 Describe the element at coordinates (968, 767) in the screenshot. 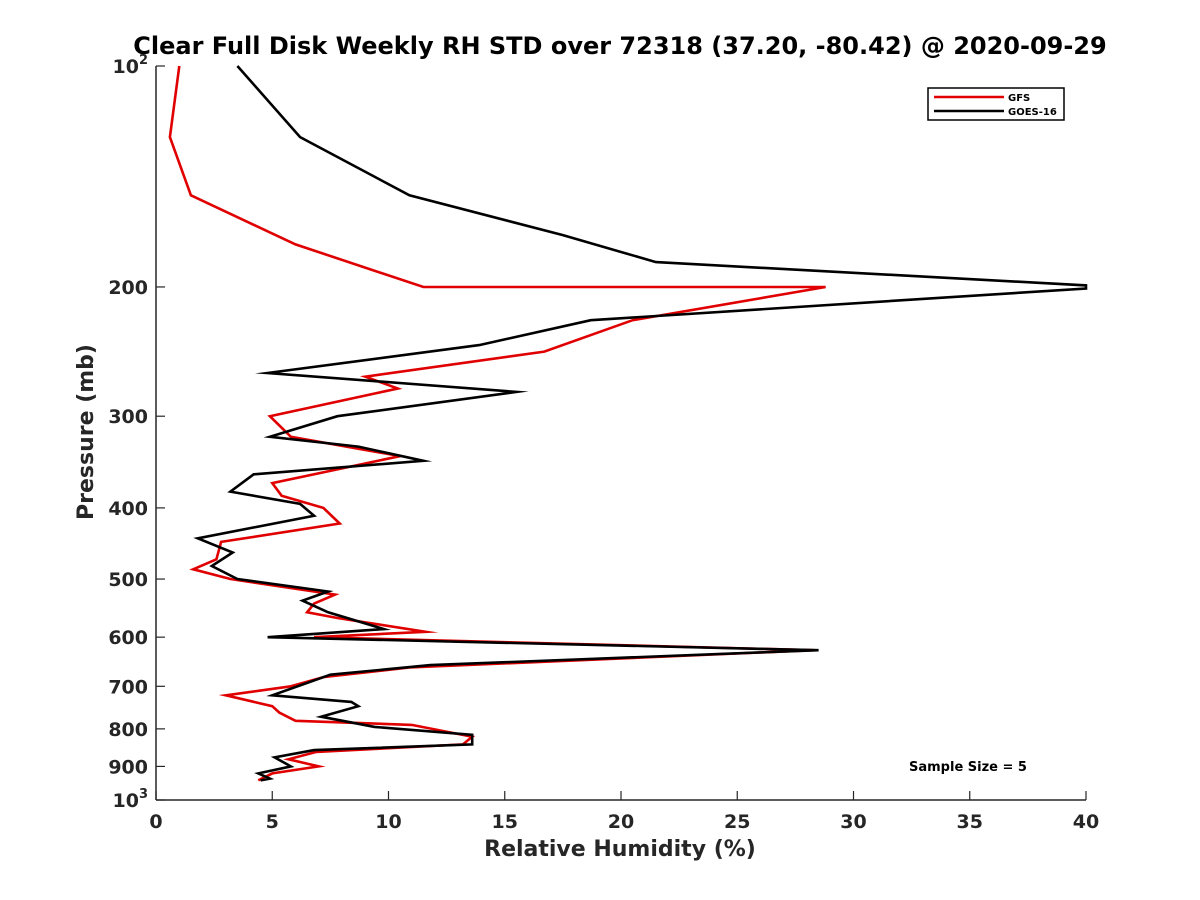

I see `sample-size-annotation: Sample Size = 5` at that location.